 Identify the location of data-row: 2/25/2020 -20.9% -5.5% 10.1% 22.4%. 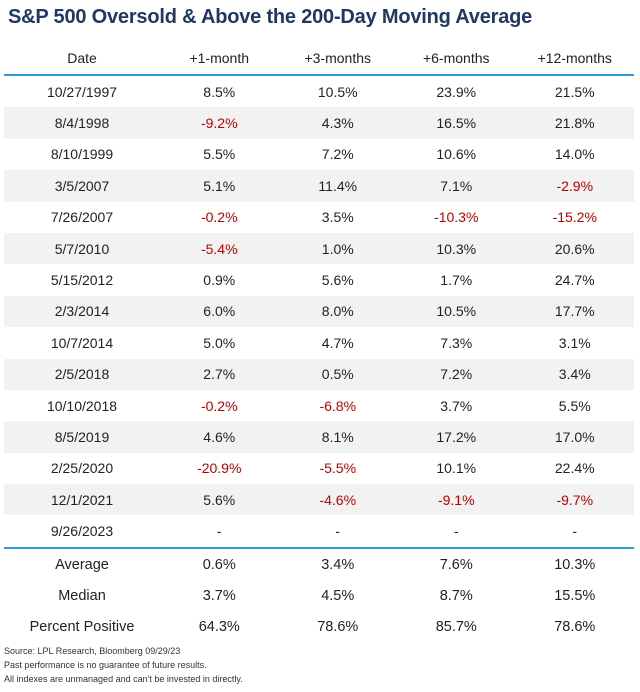
(319, 468).